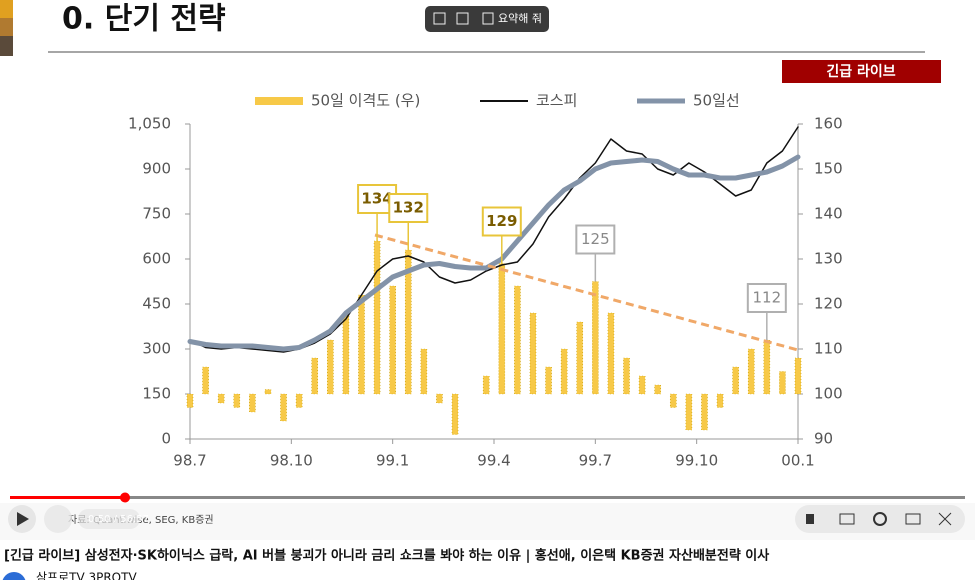 Image resolution: width=975 pixels, height=584 pixels. Describe the element at coordinates (14, 578) in the screenshot. I see `channel-avatar` at that location.